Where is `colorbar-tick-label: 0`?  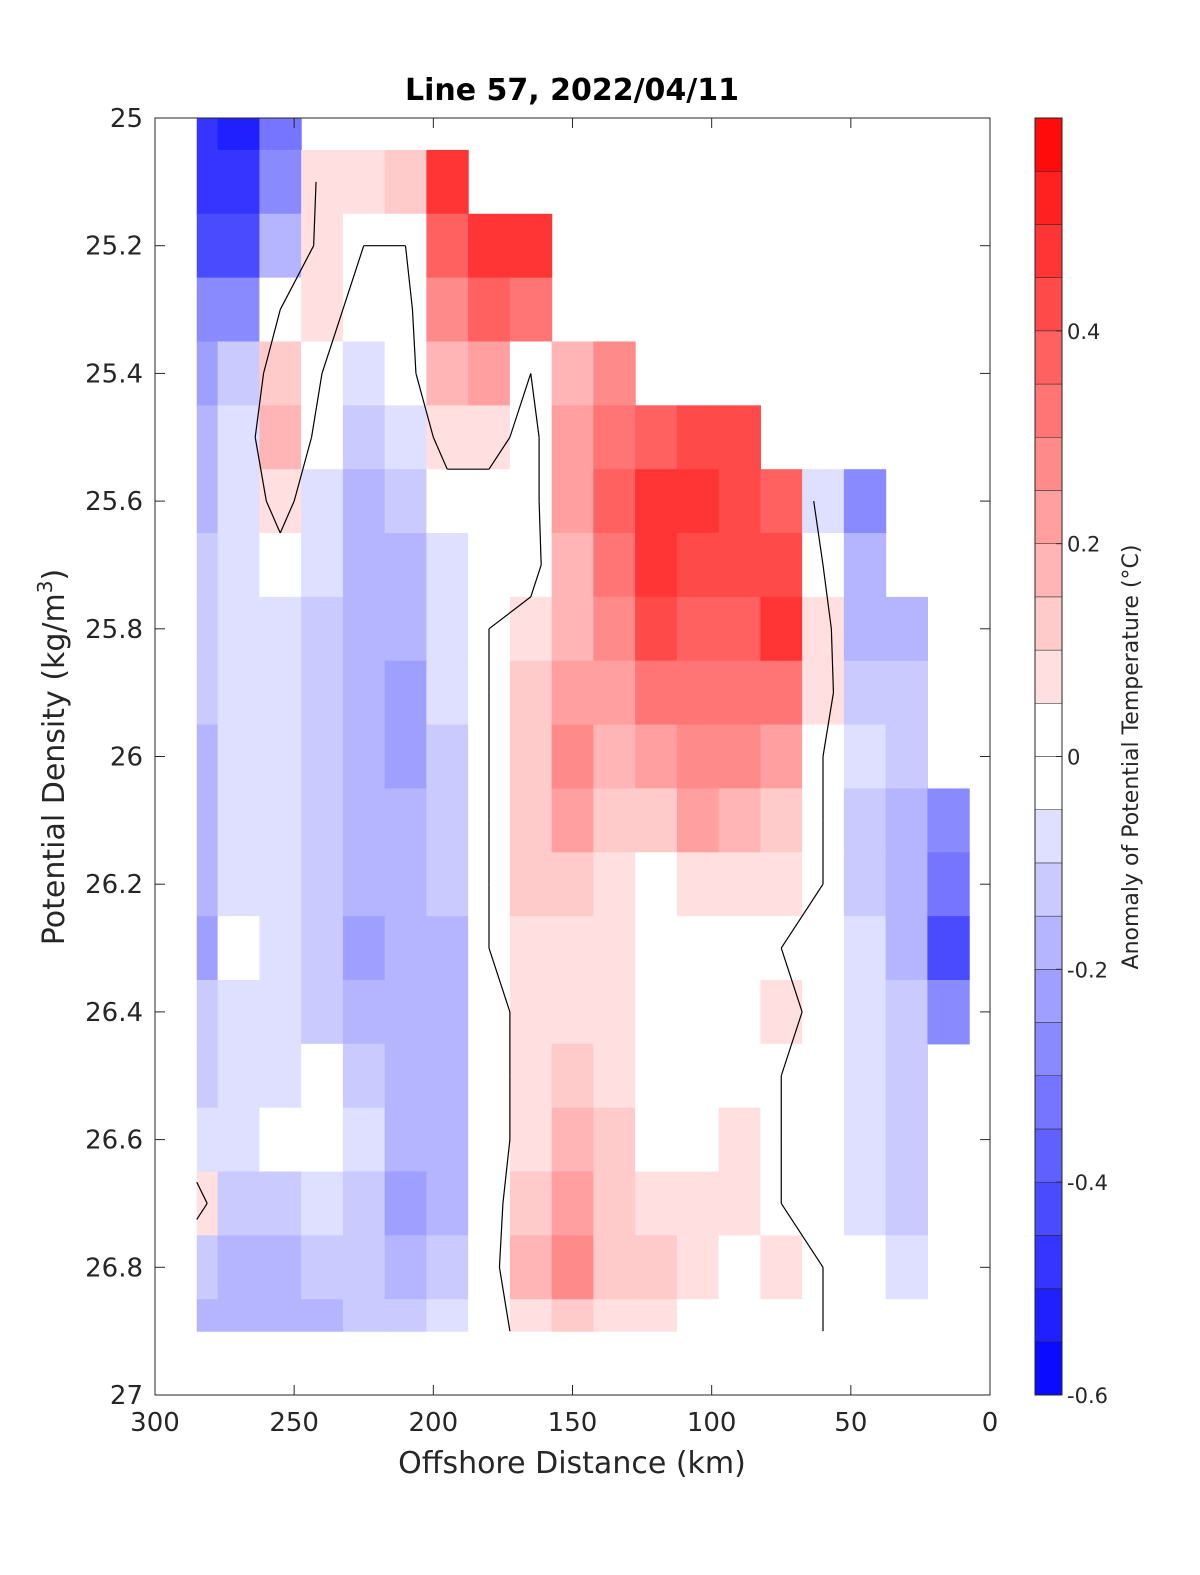
colorbar-tick-label: 0 is located at coordinates (1073, 758).